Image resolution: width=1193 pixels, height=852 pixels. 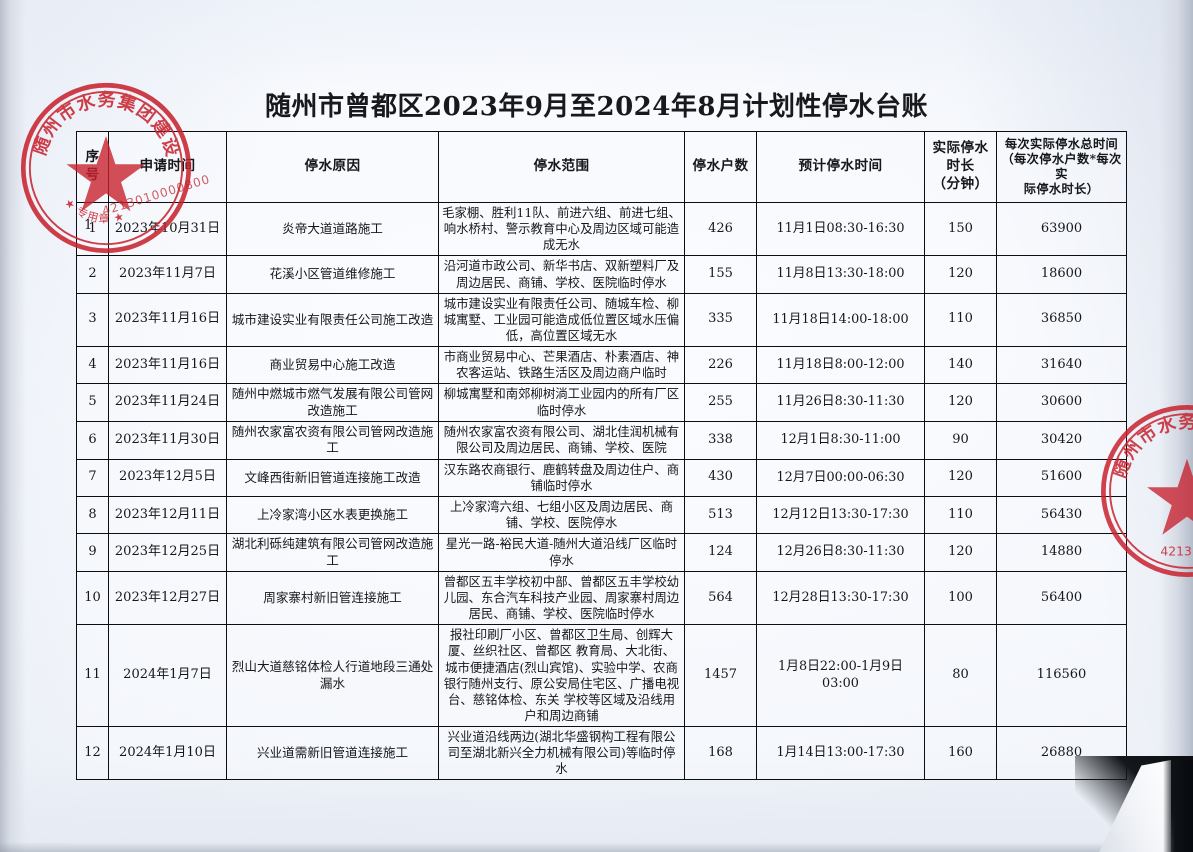 I want to click on row-scope: 柳城寓墅和南郊柳树淌工业园内的所有厂区临时停水, so click(x=561, y=402).